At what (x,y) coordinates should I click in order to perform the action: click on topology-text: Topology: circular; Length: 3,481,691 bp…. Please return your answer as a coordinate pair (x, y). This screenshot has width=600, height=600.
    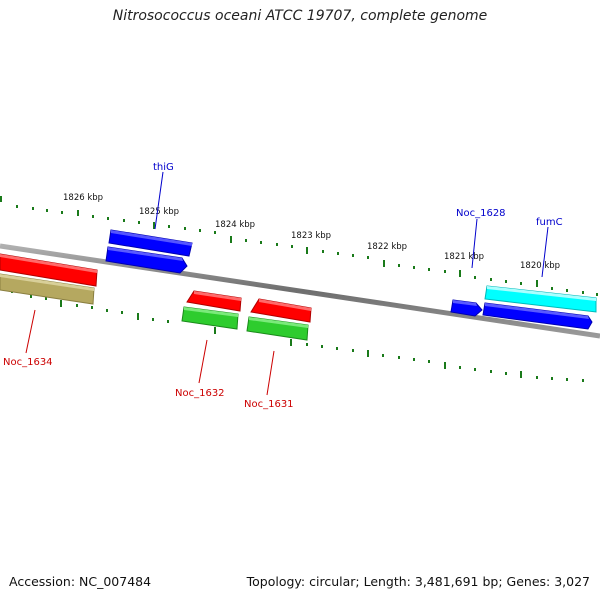
    Looking at the image, I should click on (418, 581).